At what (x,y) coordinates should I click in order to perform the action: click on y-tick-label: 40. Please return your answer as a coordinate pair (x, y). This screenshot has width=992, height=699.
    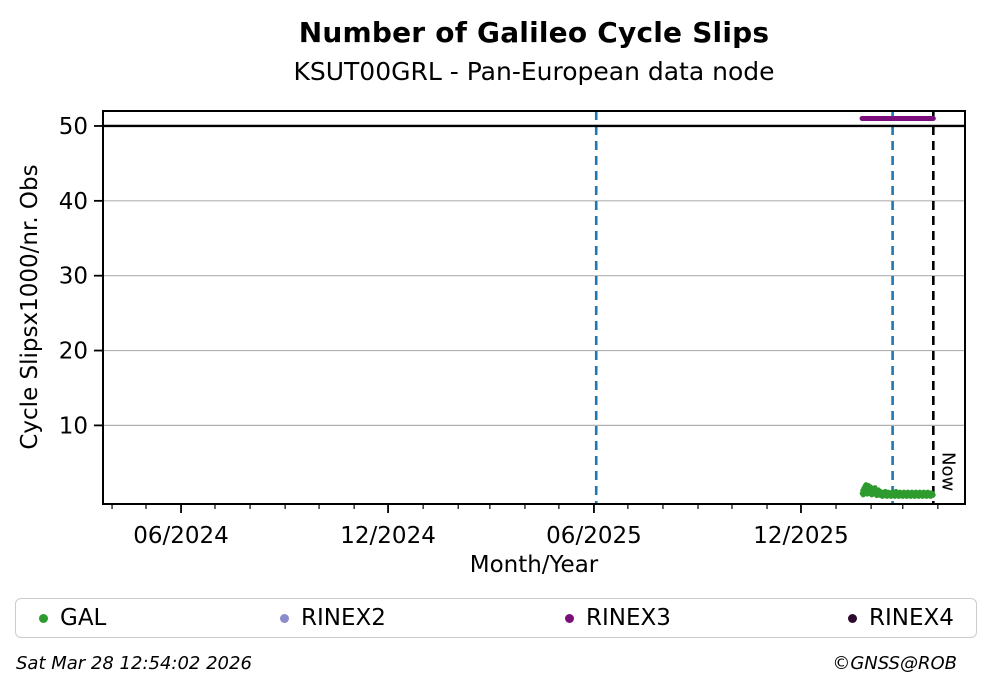
    Looking at the image, I should click on (73, 202).